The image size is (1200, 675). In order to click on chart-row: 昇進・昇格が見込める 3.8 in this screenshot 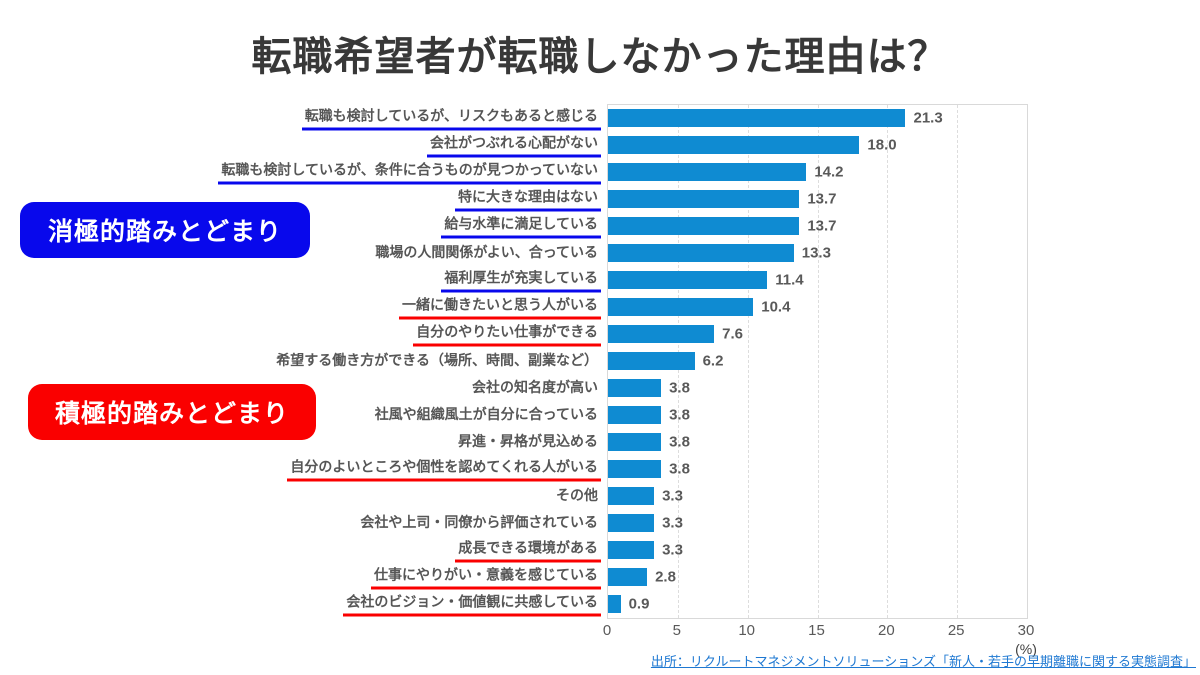, I will do `click(600, 441)`.